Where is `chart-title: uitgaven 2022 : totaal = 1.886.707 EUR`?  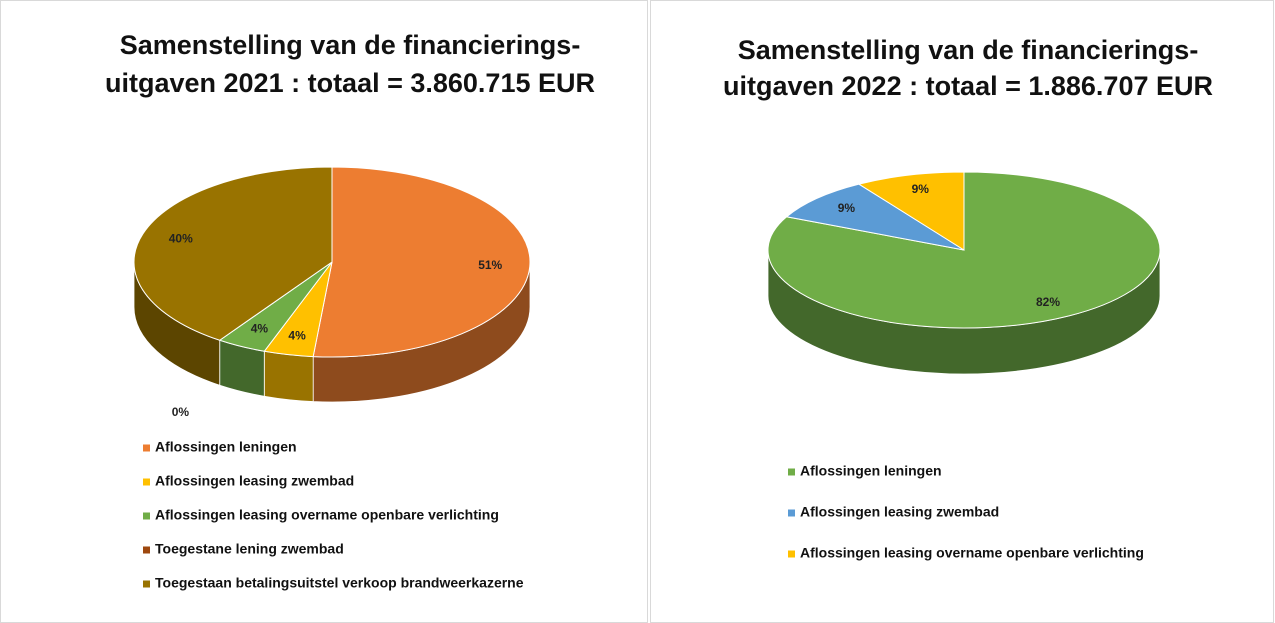 chart-title: uitgaven 2022 : totaal = 1.886.707 EUR is located at coordinates (968, 86).